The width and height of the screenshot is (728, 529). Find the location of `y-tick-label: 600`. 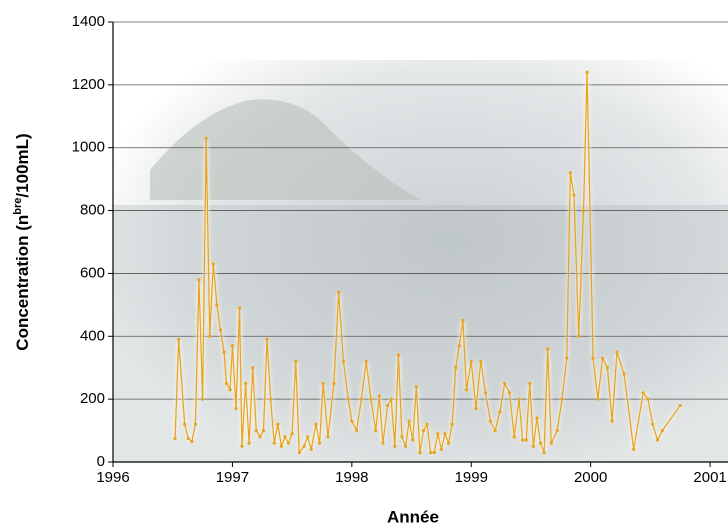

y-tick-label: 600 is located at coordinates (92, 272).